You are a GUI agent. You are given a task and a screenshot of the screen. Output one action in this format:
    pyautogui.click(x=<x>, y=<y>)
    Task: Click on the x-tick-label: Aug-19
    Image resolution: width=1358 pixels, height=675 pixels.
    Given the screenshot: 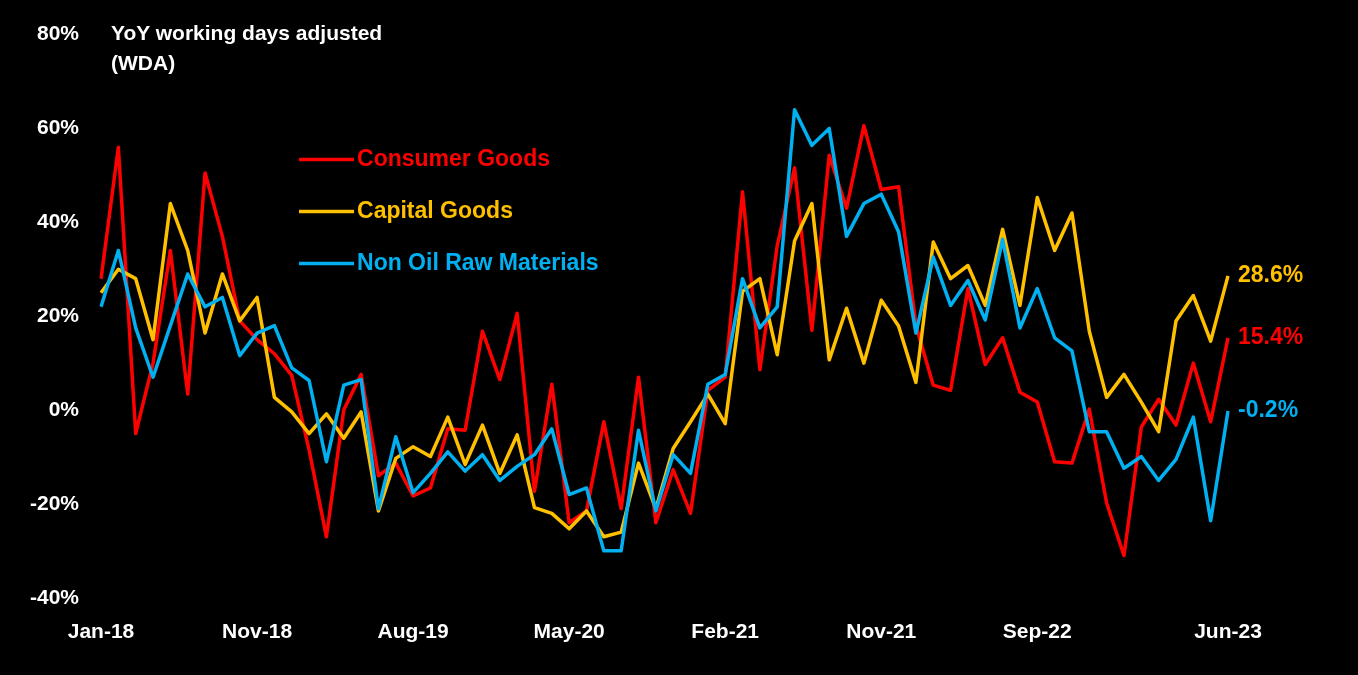 What is the action you would take?
    pyautogui.click(x=413, y=631)
    